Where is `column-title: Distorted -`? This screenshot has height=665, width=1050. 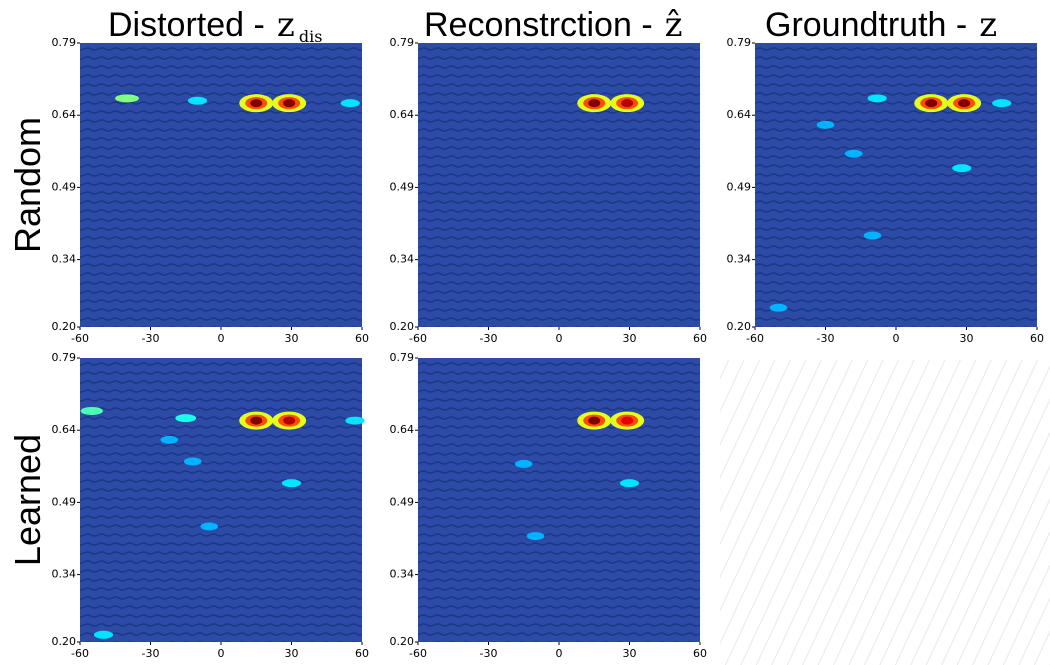
column-title: Distorted - is located at coordinates (186, 25).